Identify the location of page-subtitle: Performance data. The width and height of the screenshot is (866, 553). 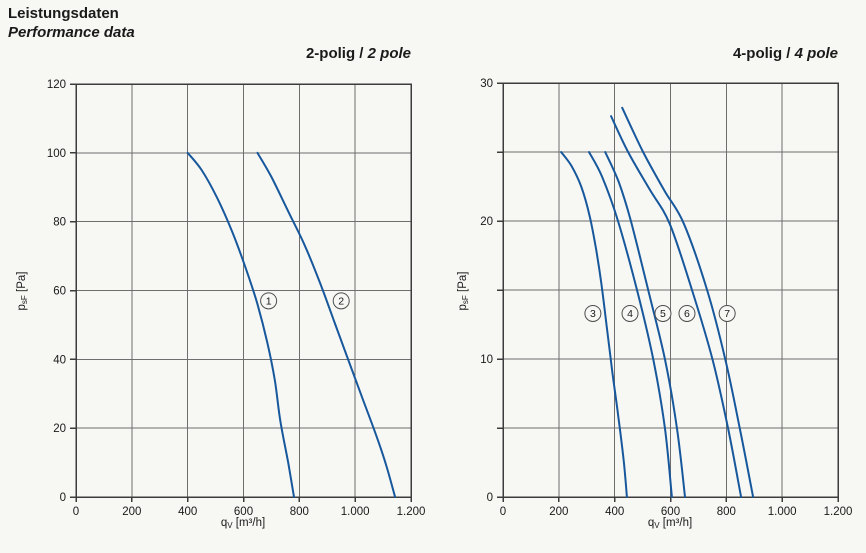
(71, 32).